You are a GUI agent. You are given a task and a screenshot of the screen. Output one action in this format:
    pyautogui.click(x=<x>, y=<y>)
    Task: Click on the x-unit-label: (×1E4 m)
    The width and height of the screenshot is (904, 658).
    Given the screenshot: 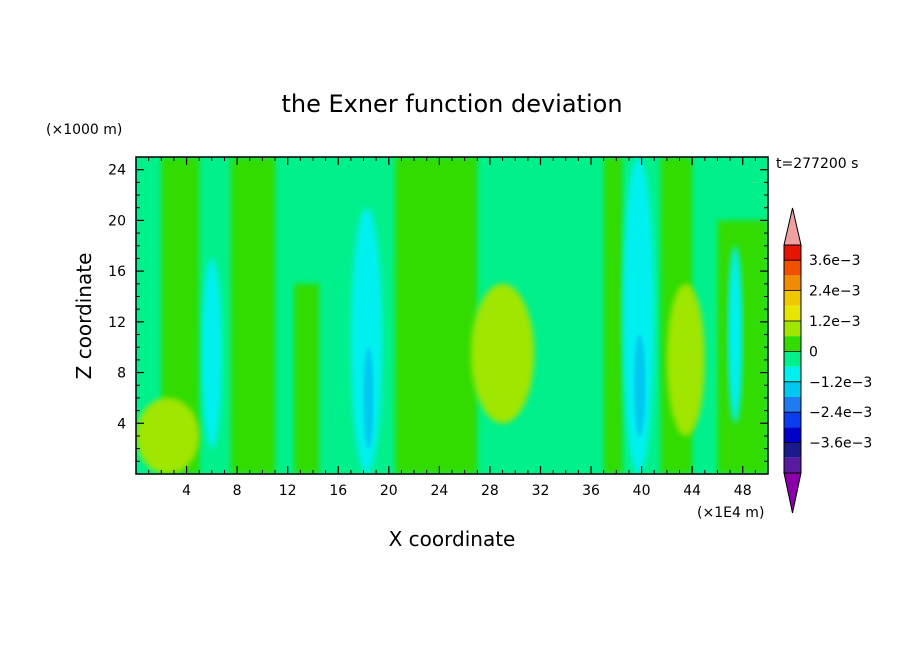 What is the action you would take?
    pyautogui.click(x=730, y=513)
    